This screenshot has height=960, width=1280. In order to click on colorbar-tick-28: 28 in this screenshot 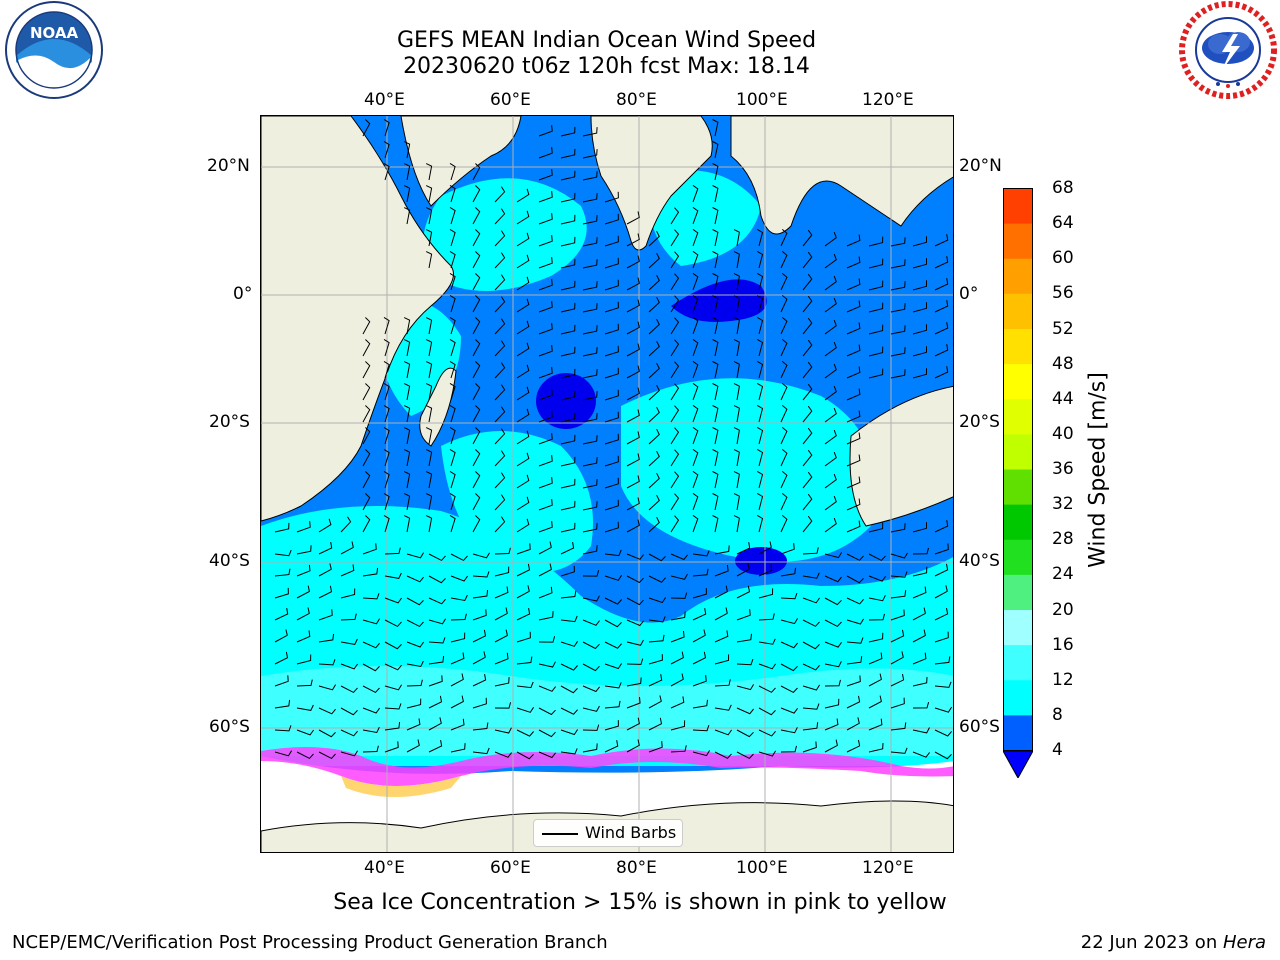, I will do `click(1063, 539)`.